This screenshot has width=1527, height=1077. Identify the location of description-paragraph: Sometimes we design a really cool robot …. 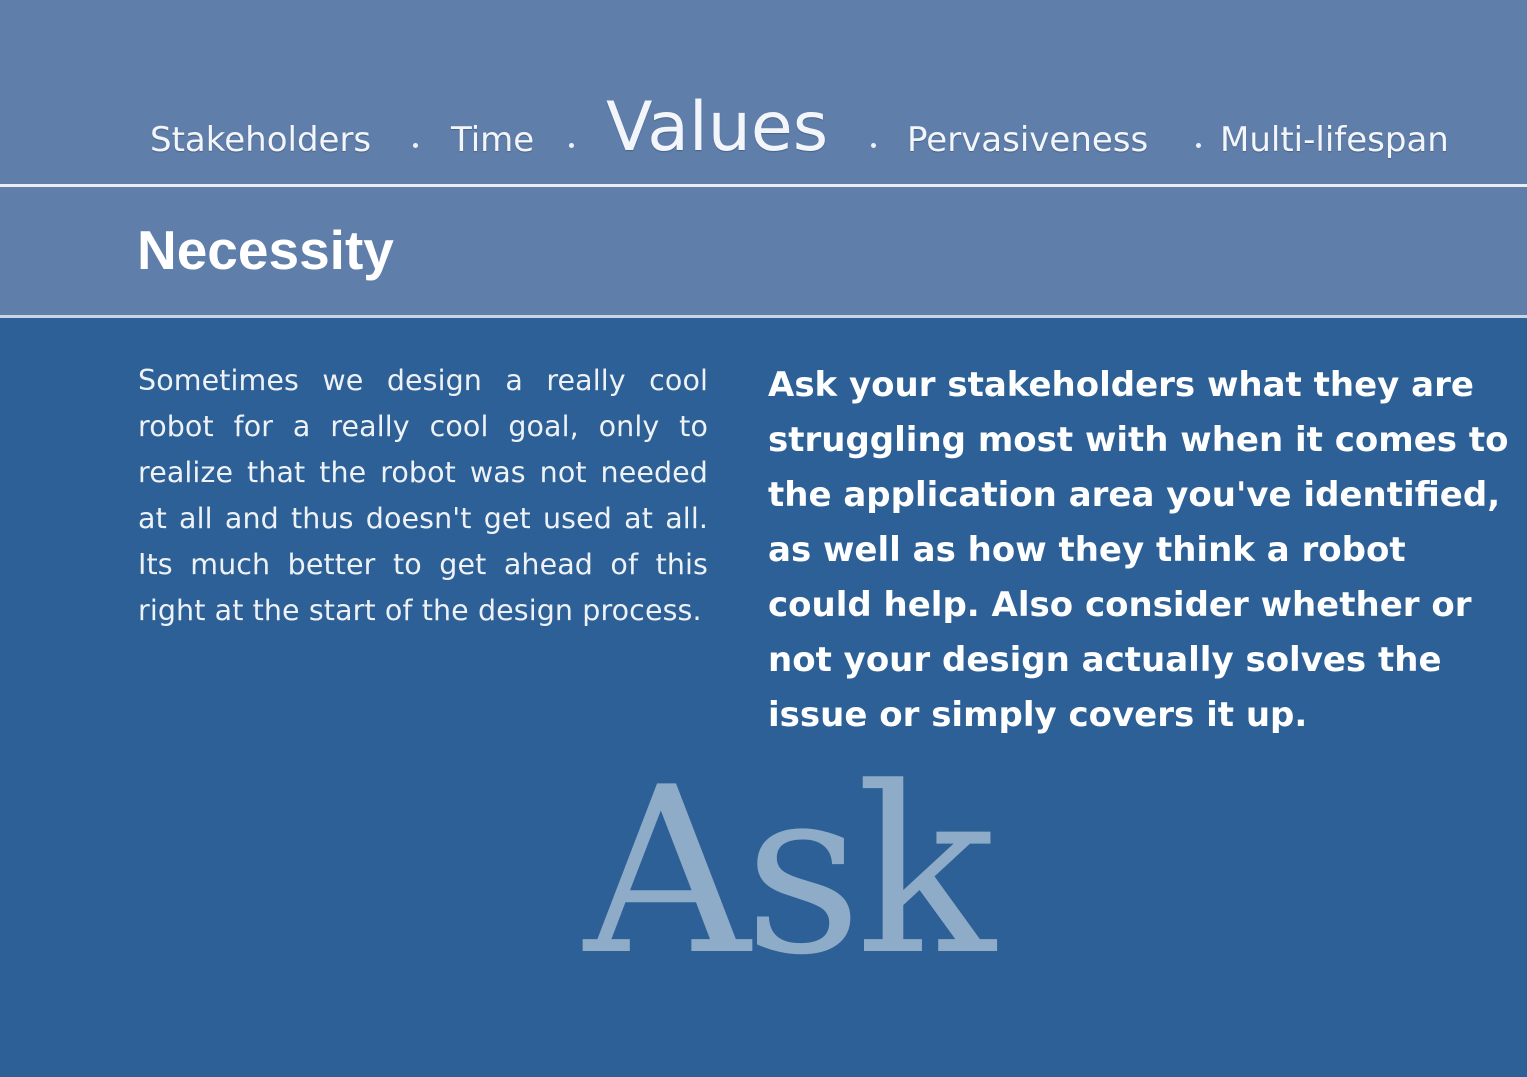
(423, 495).